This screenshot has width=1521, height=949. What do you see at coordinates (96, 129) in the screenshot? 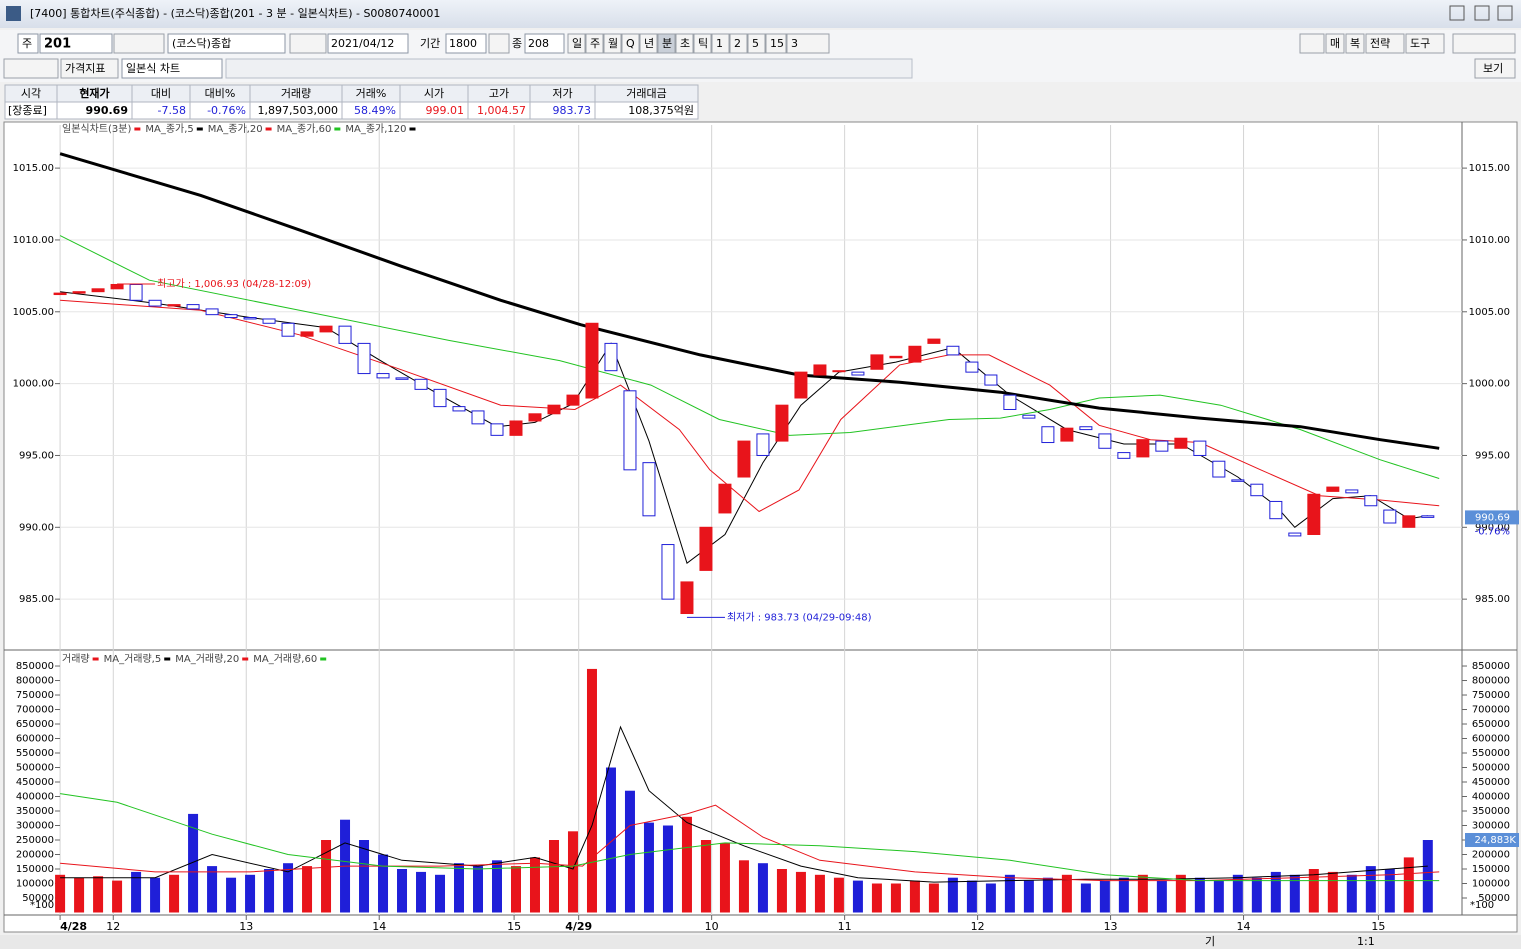
I see `legend-label: 일본식차트(3분)` at bounding box center [96, 129].